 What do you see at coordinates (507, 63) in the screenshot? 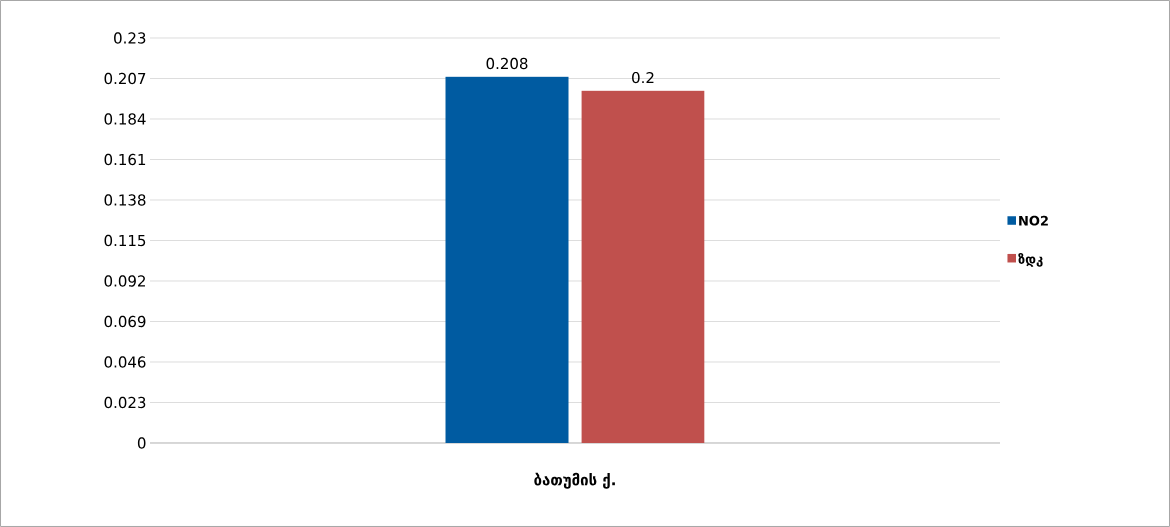
I see `data-label: 0.208` at bounding box center [507, 63].